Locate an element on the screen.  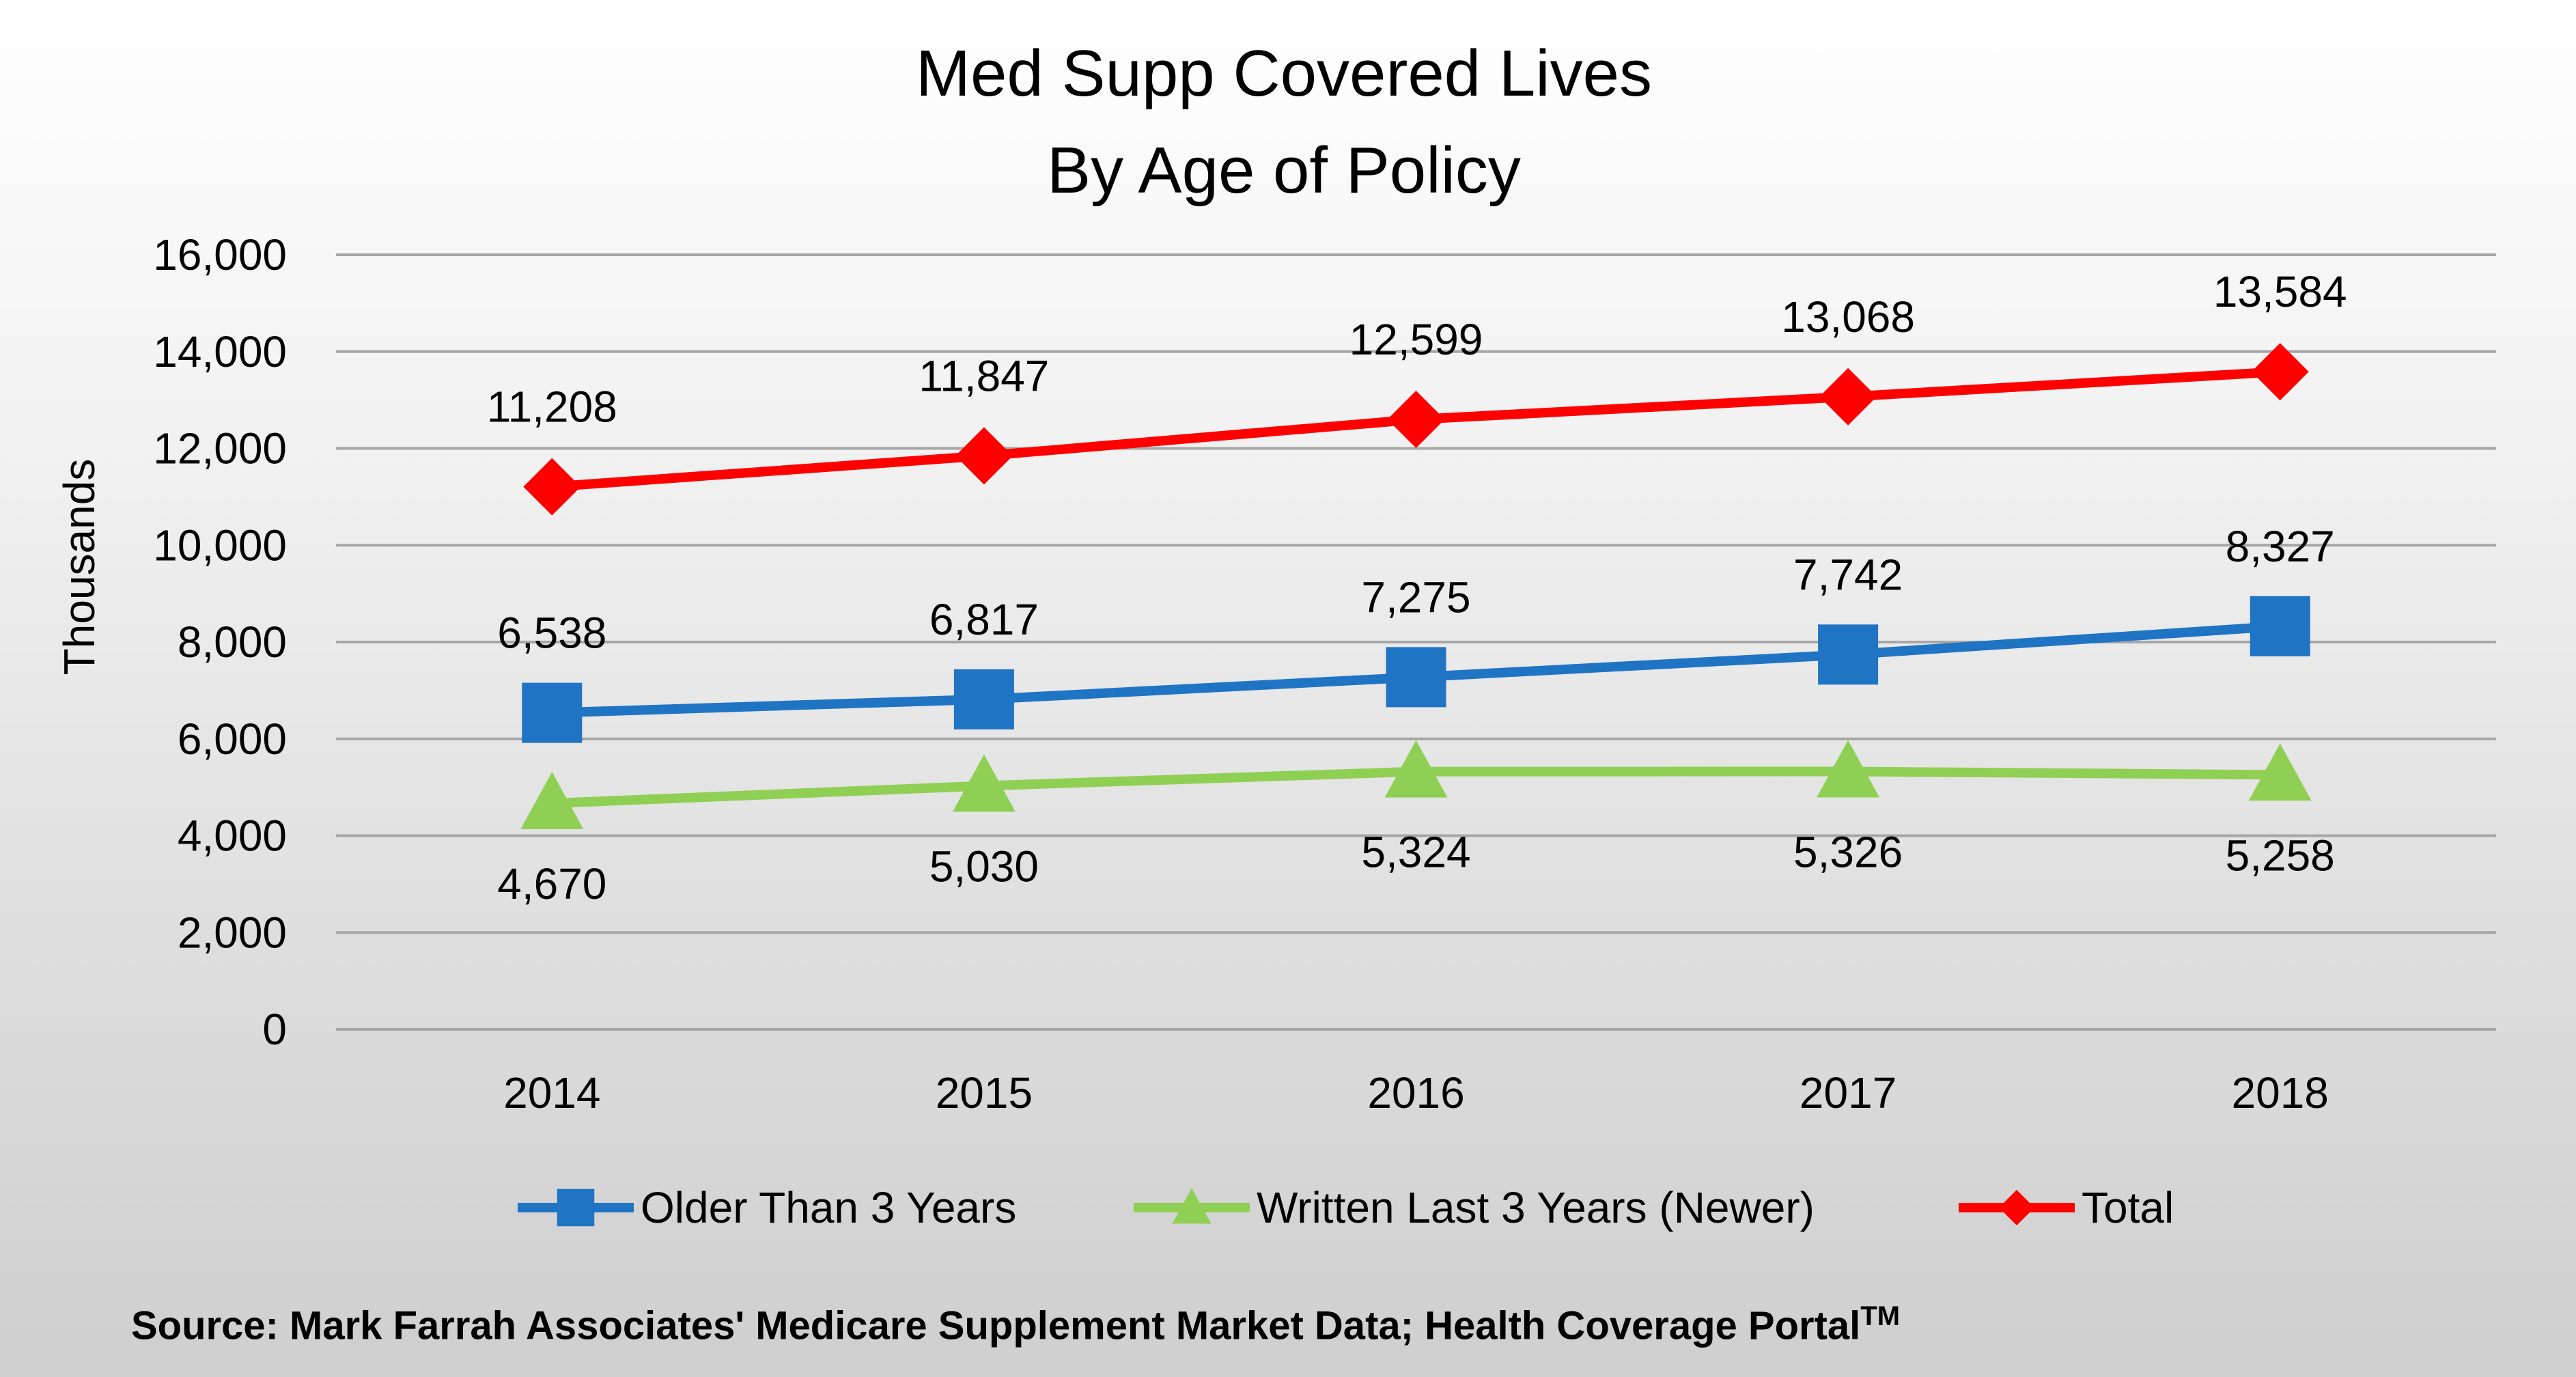
y-tick-label: 16,000 is located at coordinates (220, 254).